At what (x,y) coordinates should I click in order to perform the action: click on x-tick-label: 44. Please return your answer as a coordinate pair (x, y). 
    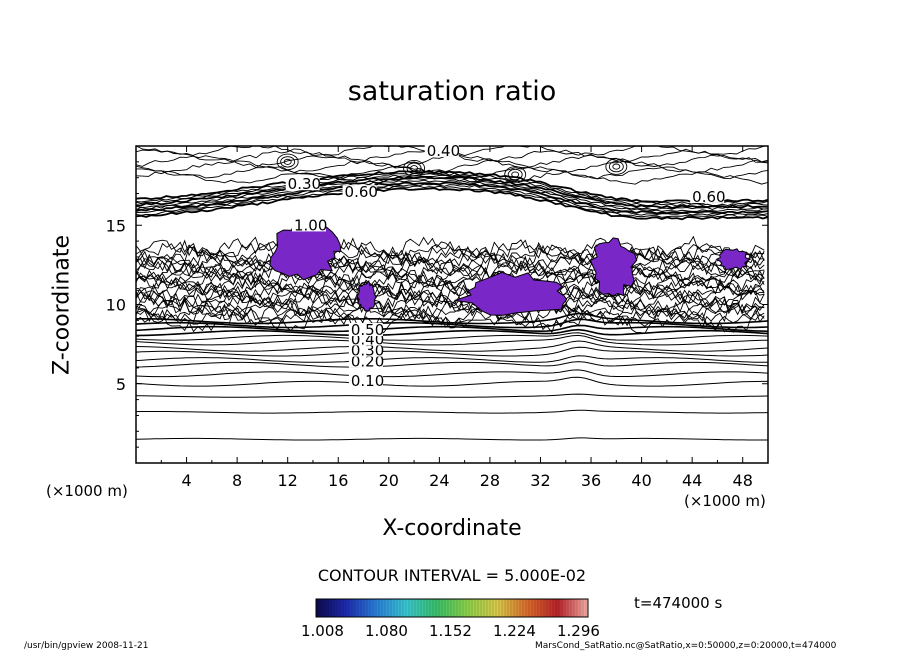
    Looking at the image, I should click on (692, 480).